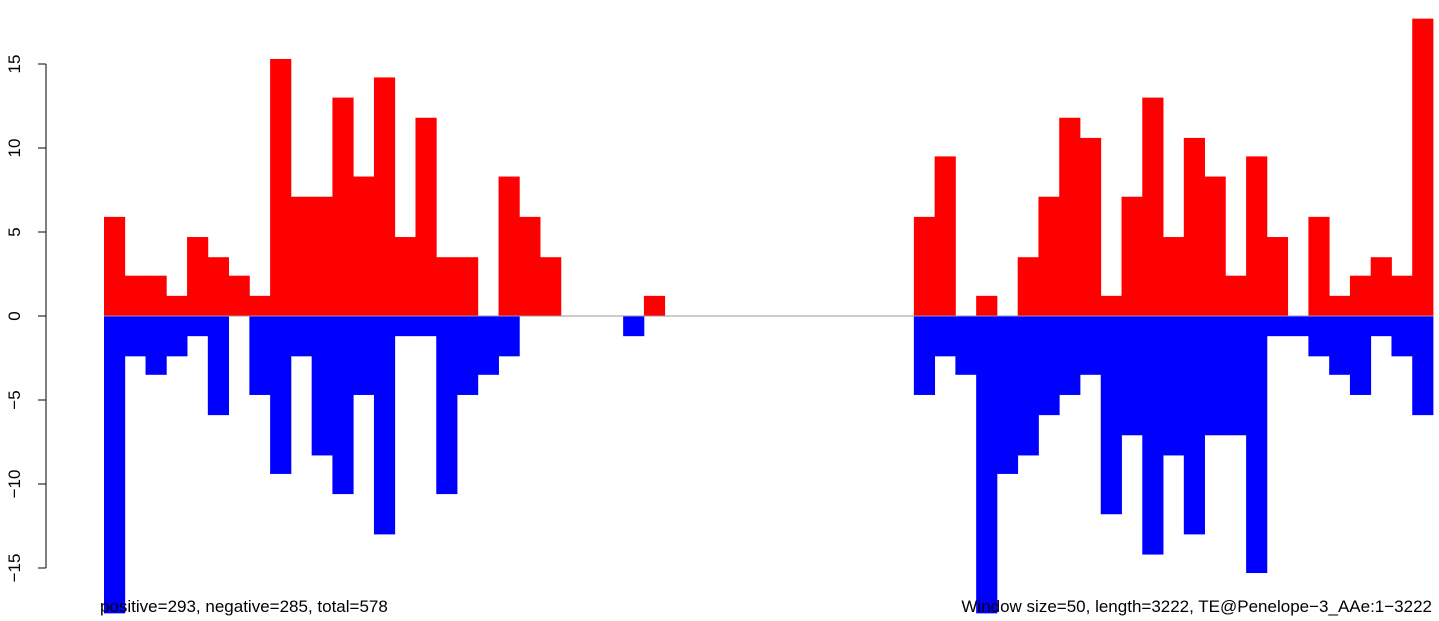 The width and height of the screenshot is (1439, 621). I want to click on y-tick-label: −10, so click(14, 484).